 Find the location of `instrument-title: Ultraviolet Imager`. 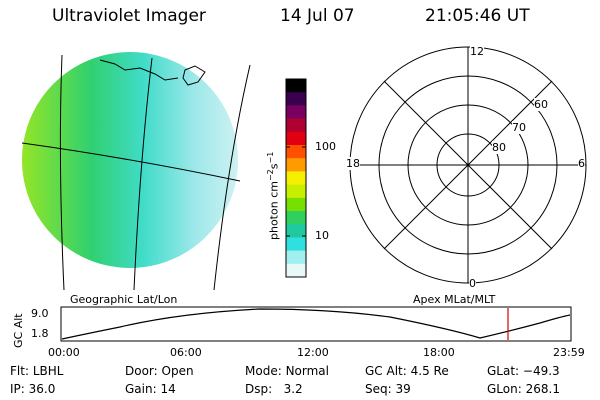

instrument-title: Ultraviolet Imager is located at coordinates (129, 16).